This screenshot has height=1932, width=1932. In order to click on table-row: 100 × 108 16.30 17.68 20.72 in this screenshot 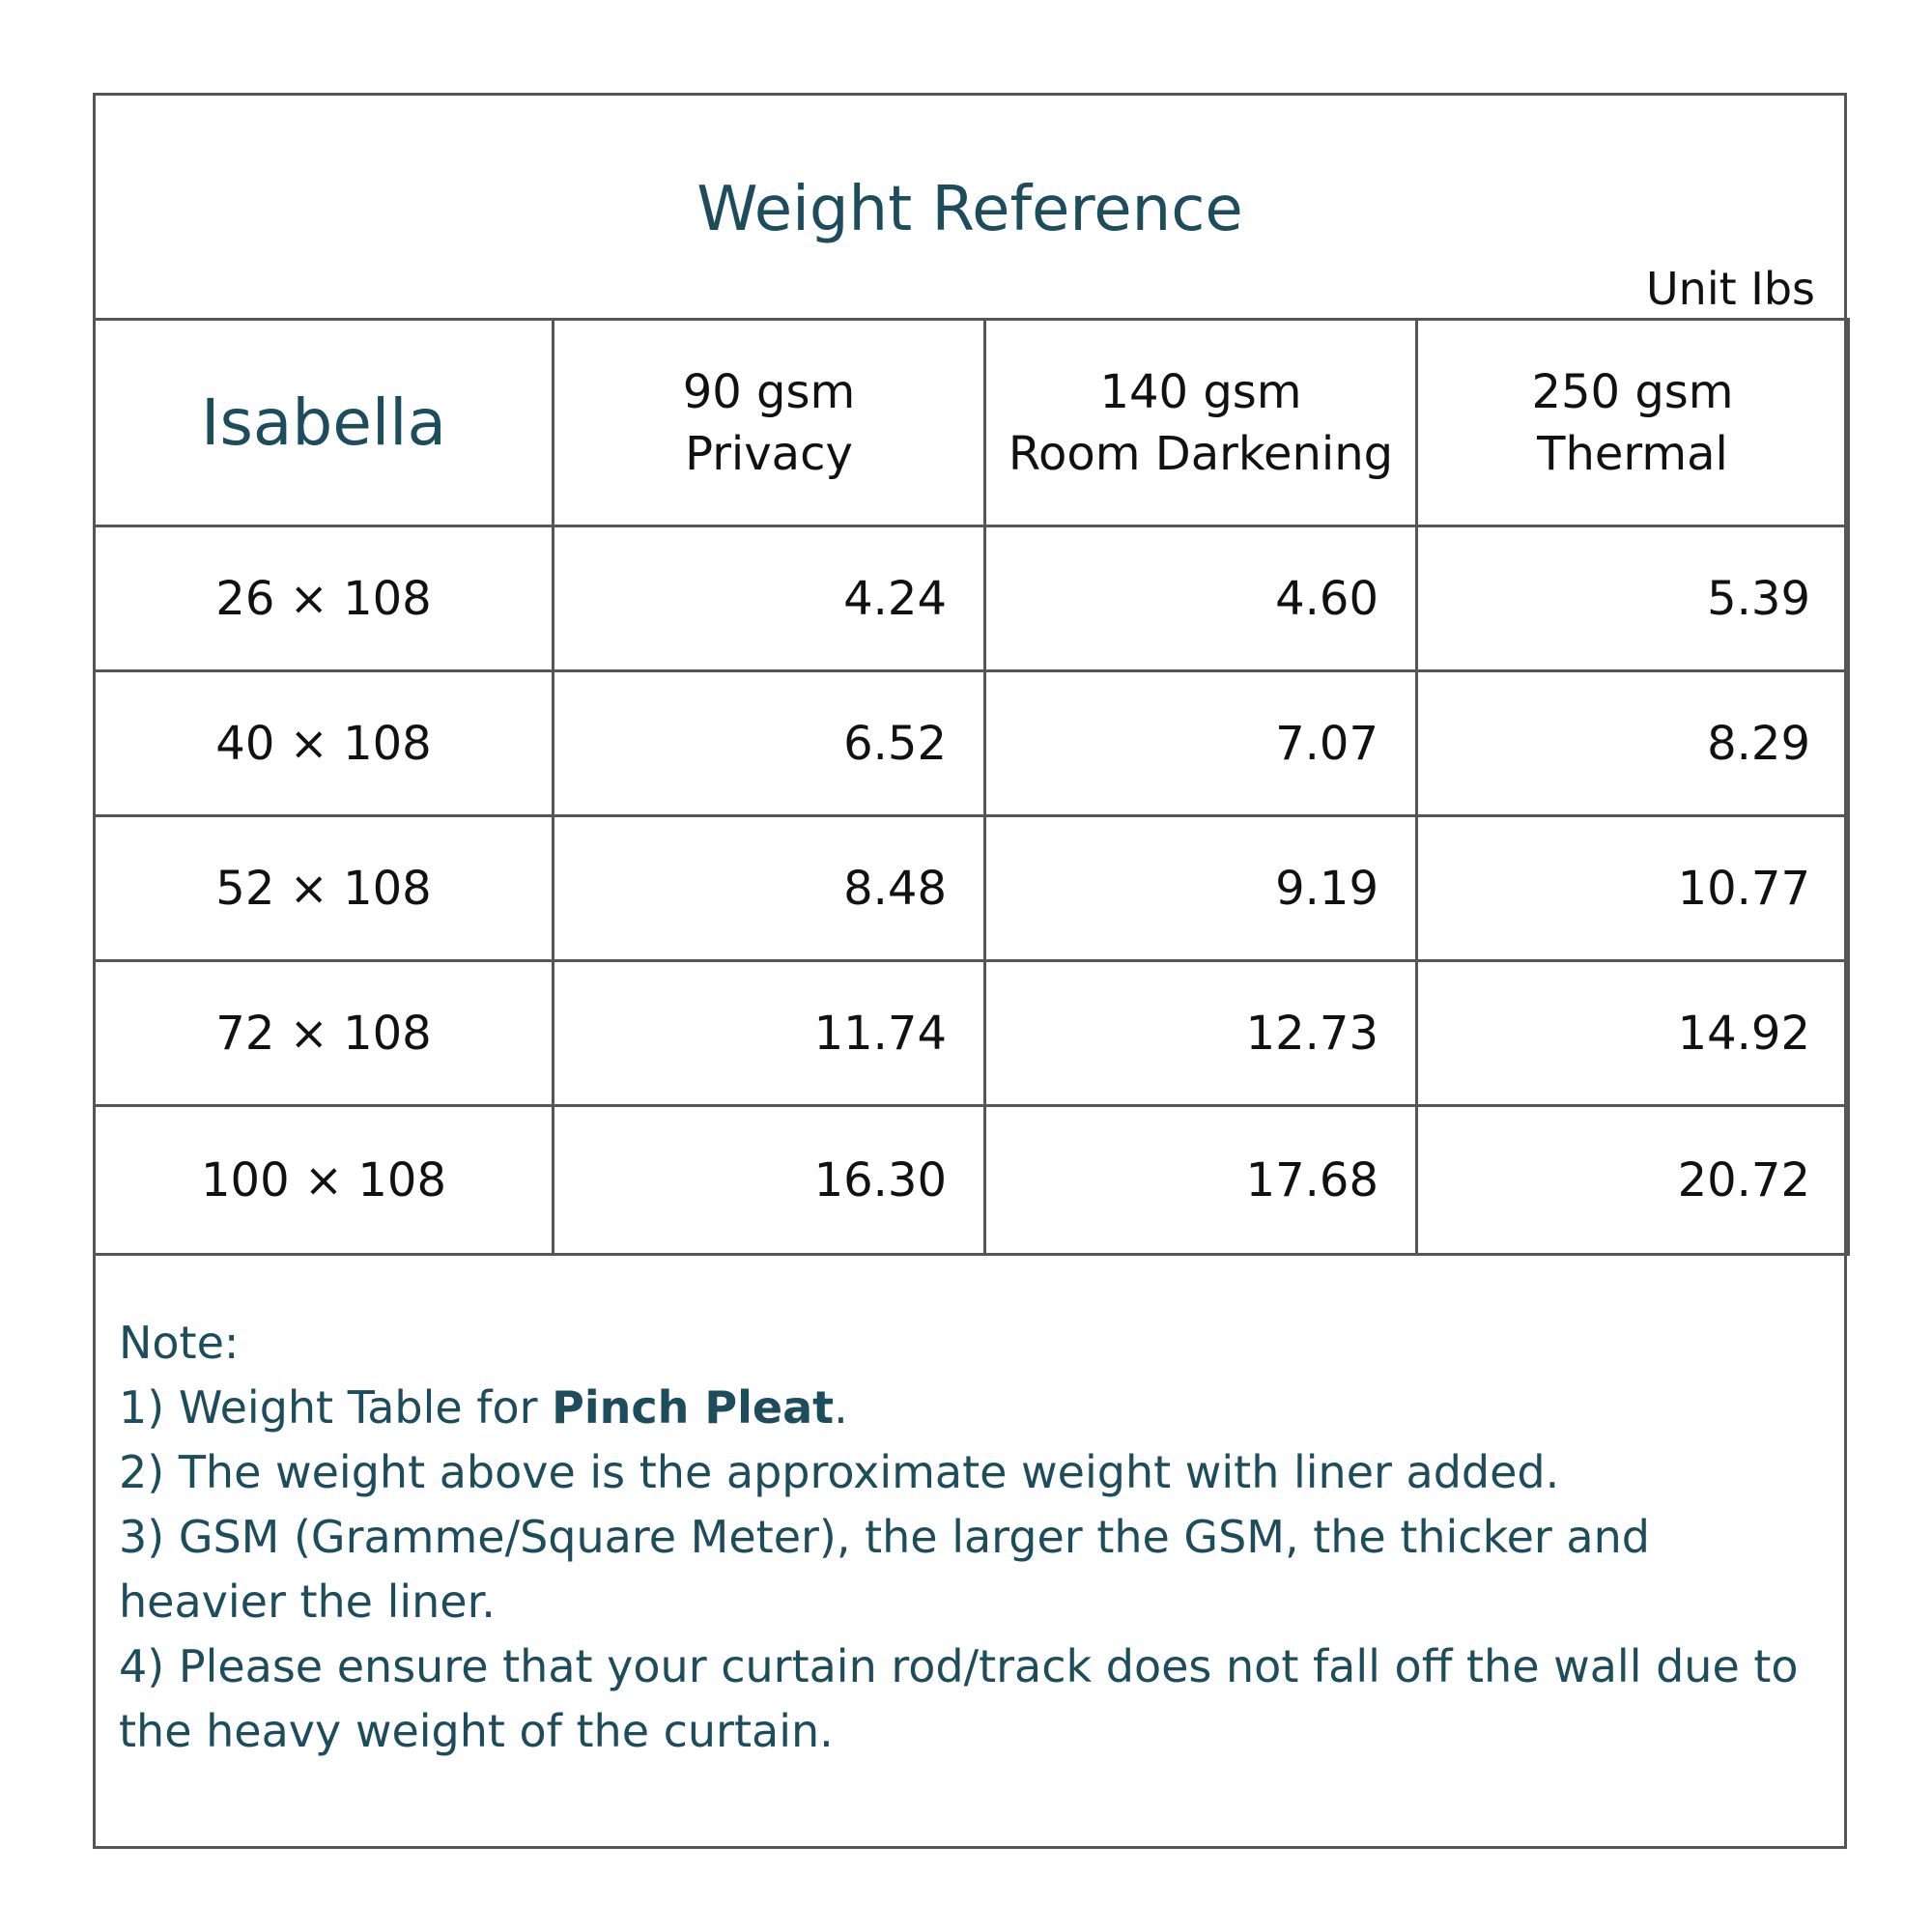, I will do `click(971, 1180)`.